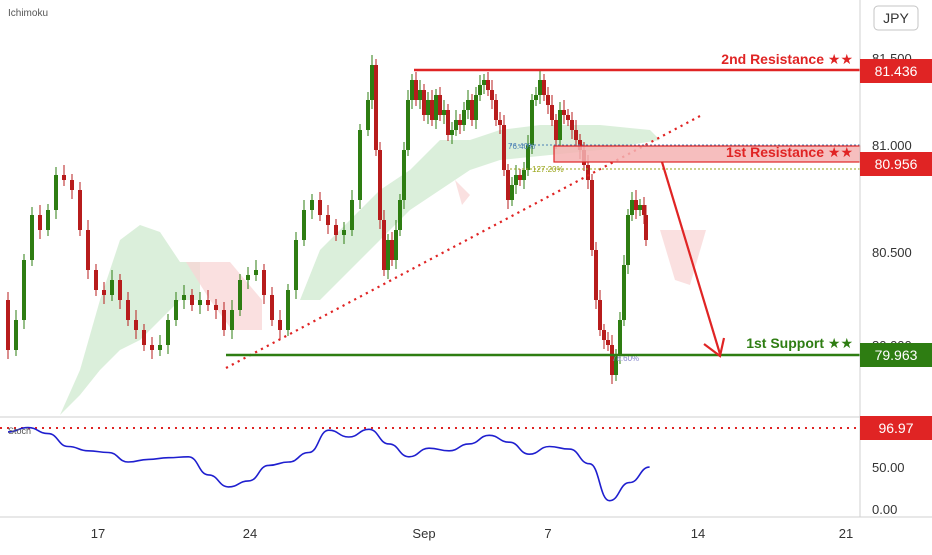 Image resolution: width=932 pixels, height=555 pixels. Describe the element at coordinates (28, 13) in the screenshot. I see `indicator-title: Ichimoku` at that location.